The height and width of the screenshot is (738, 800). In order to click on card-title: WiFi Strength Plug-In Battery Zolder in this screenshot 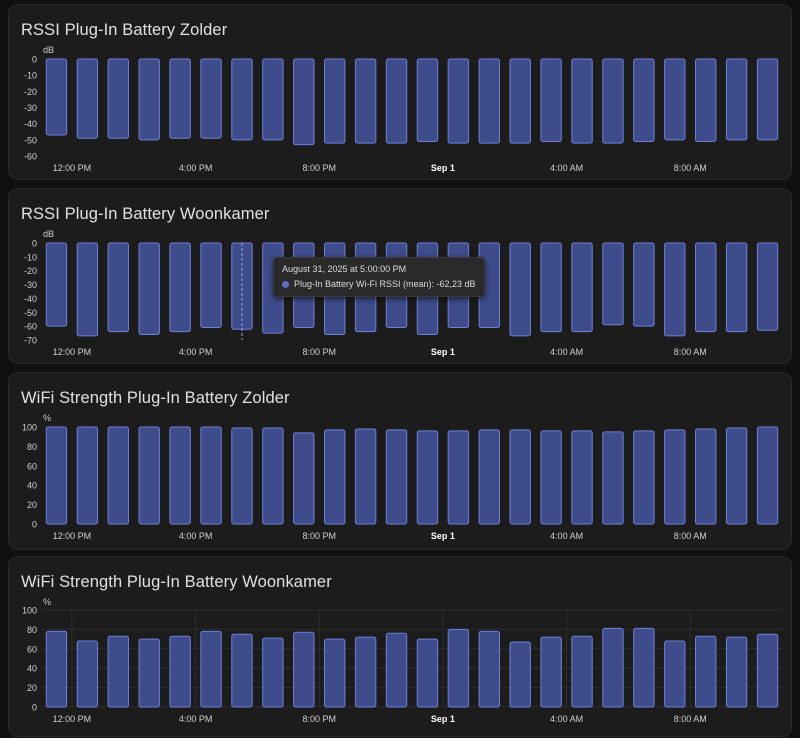, I will do `click(155, 398)`.